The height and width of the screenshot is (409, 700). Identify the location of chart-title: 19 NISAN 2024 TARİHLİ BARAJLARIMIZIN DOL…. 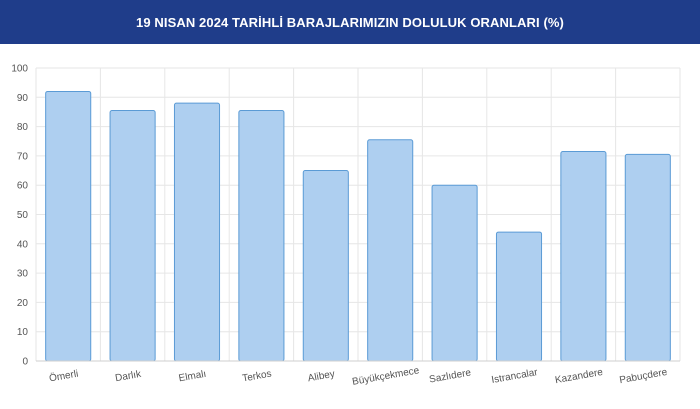
(350, 22).